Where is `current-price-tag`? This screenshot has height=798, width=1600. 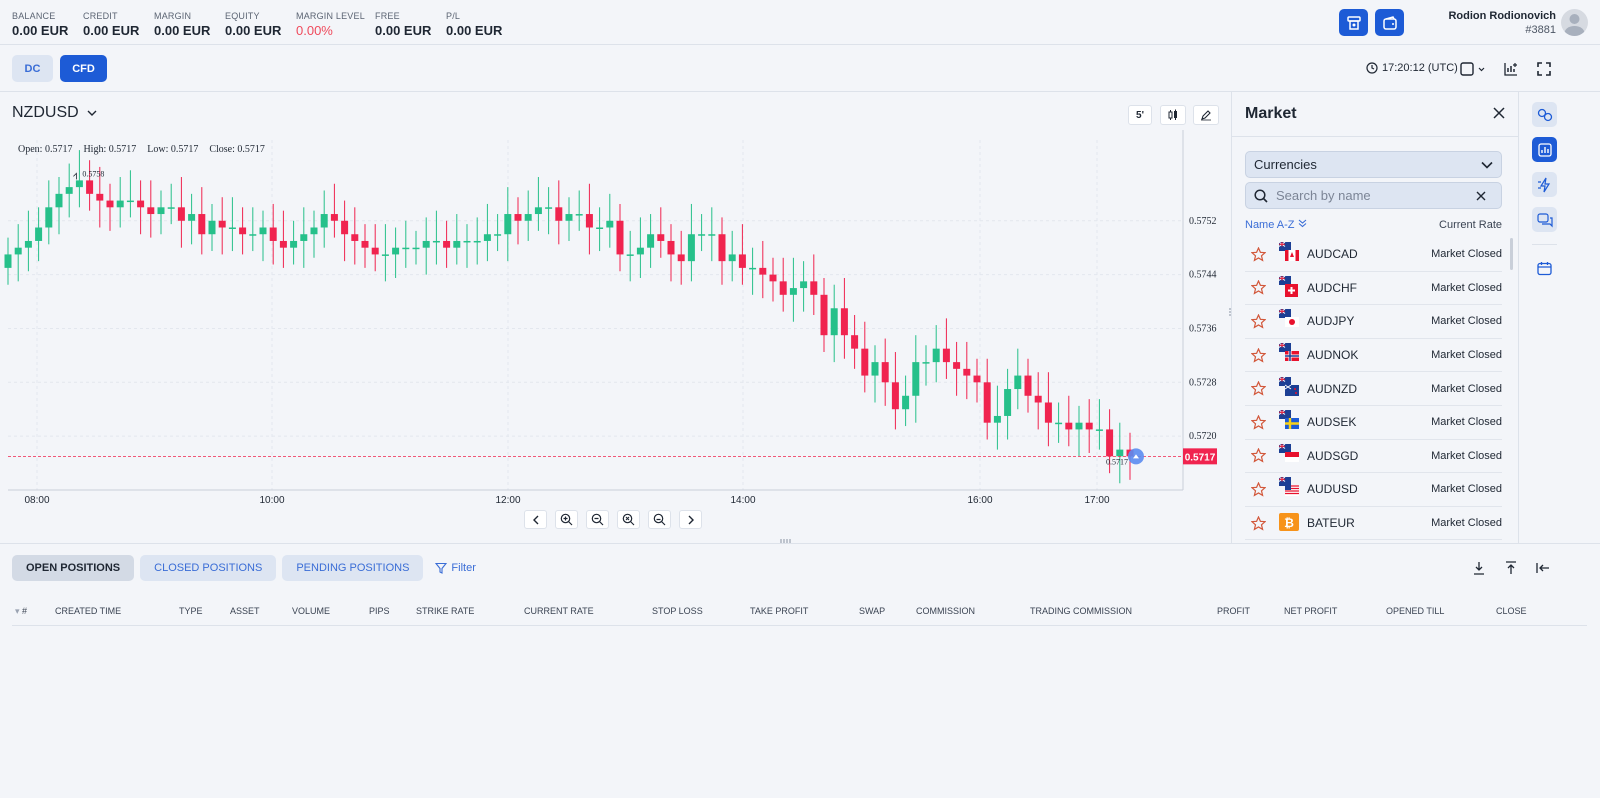
current-price-tag is located at coordinates (1200, 456).